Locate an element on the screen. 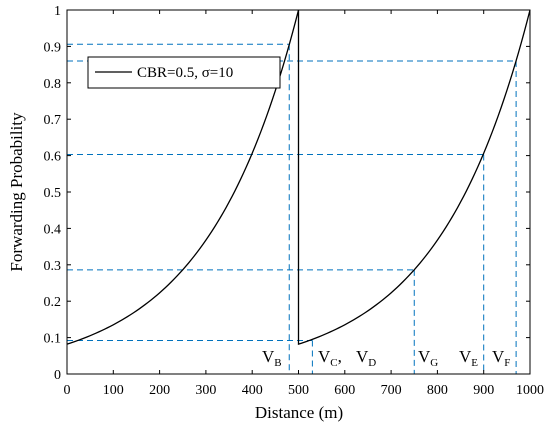 The width and height of the screenshot is (550, 427). marker-label-vc: VC, is located at coordinates (330, 358).